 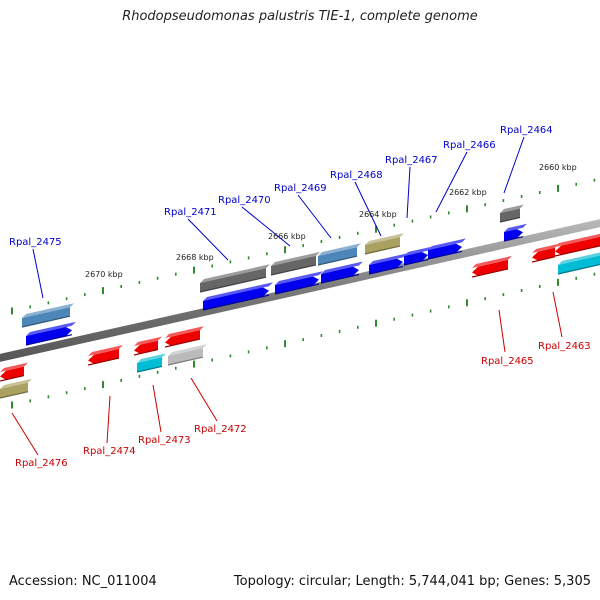 What do you see at coordinates (14, 372) in the screenshot?
I see `gene-feature-rpal-2476-a` at bounding box center [14, 372].